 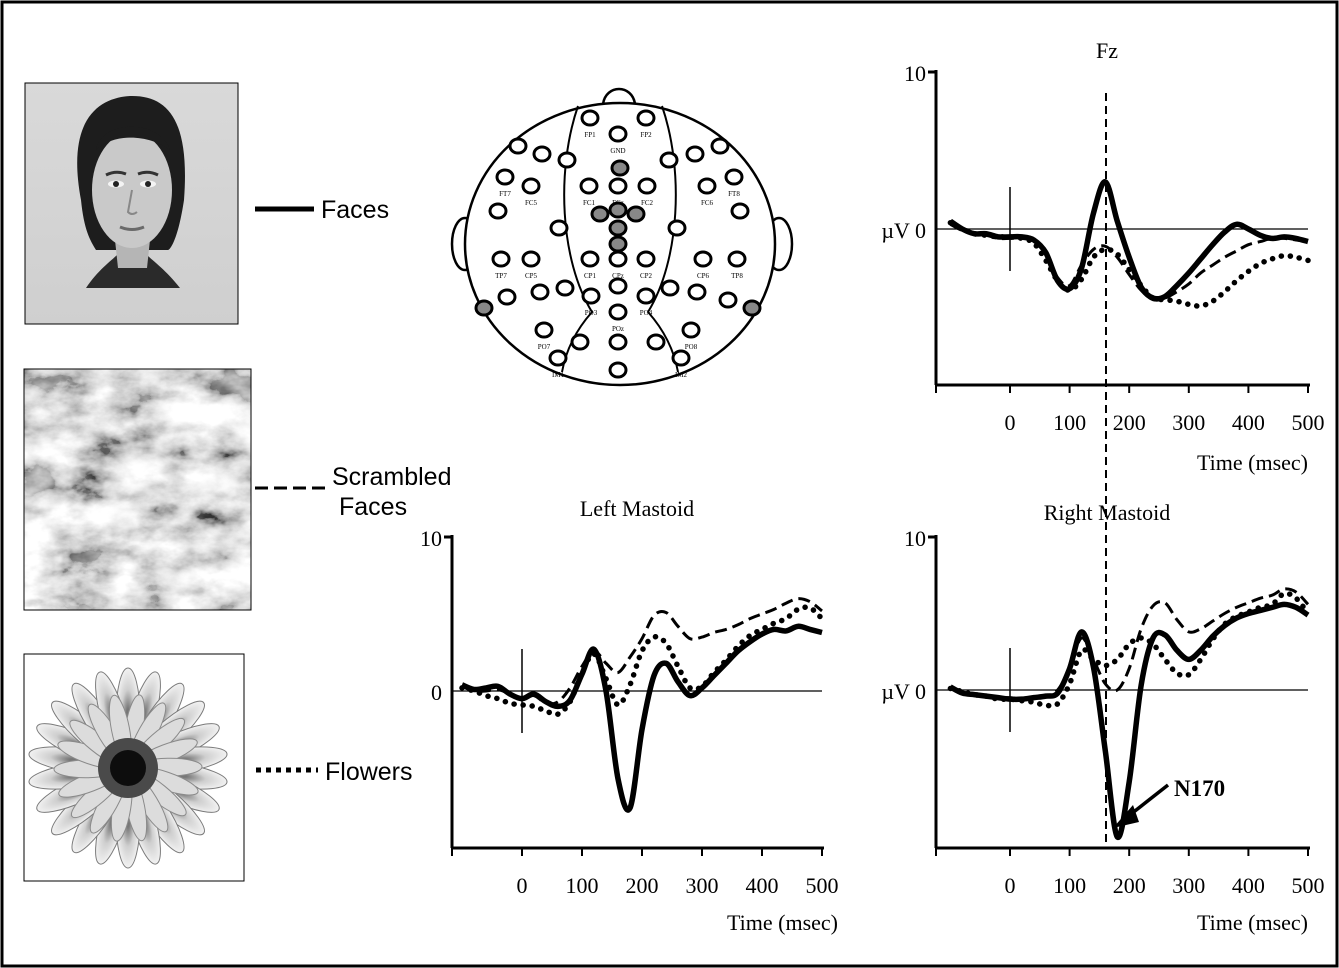 I want to click on electrode-label: PO3, so click(x=591, y=313).